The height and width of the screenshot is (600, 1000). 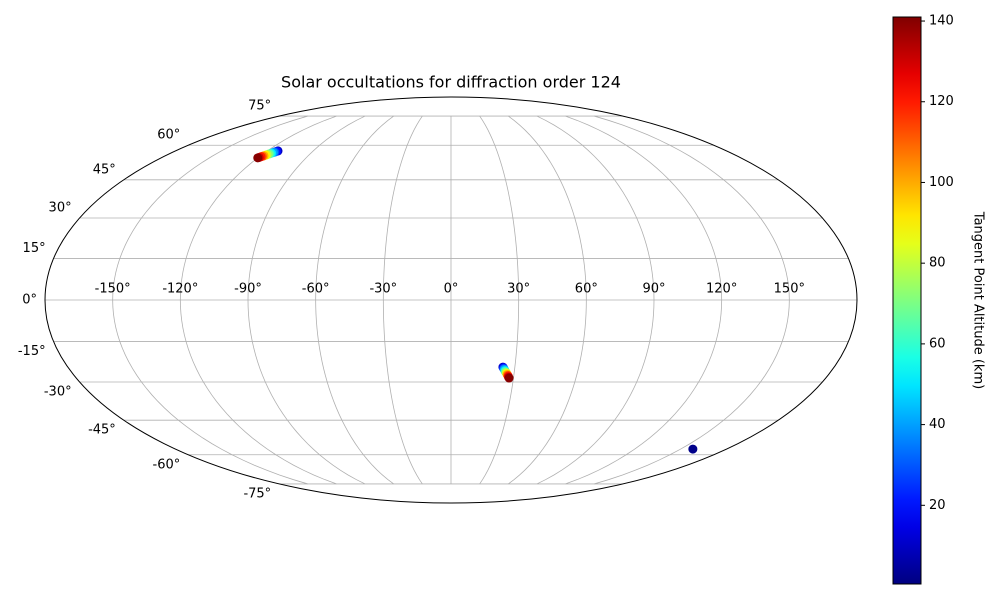 I want to click on x-tick-label: 120°, so click(x=721, y=289).